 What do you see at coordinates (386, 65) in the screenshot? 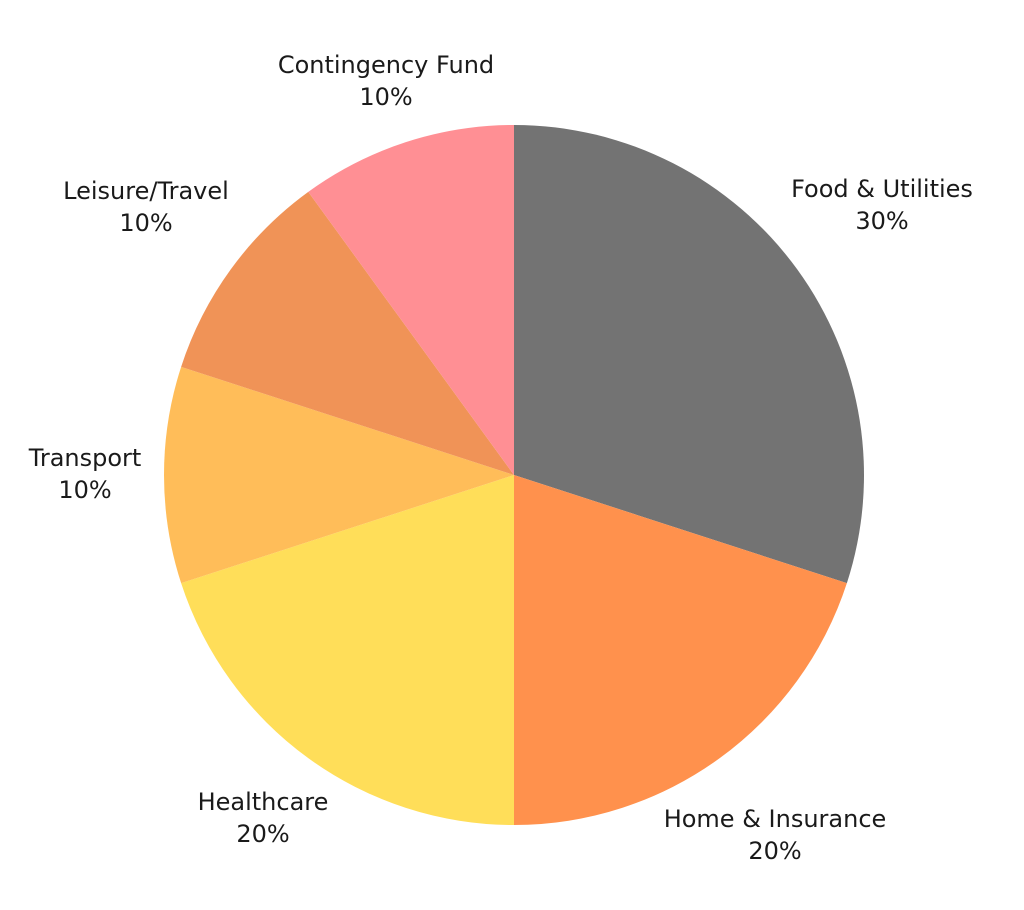
I see `slice-label: Contingency Fund` at bounding box center [386, 65].